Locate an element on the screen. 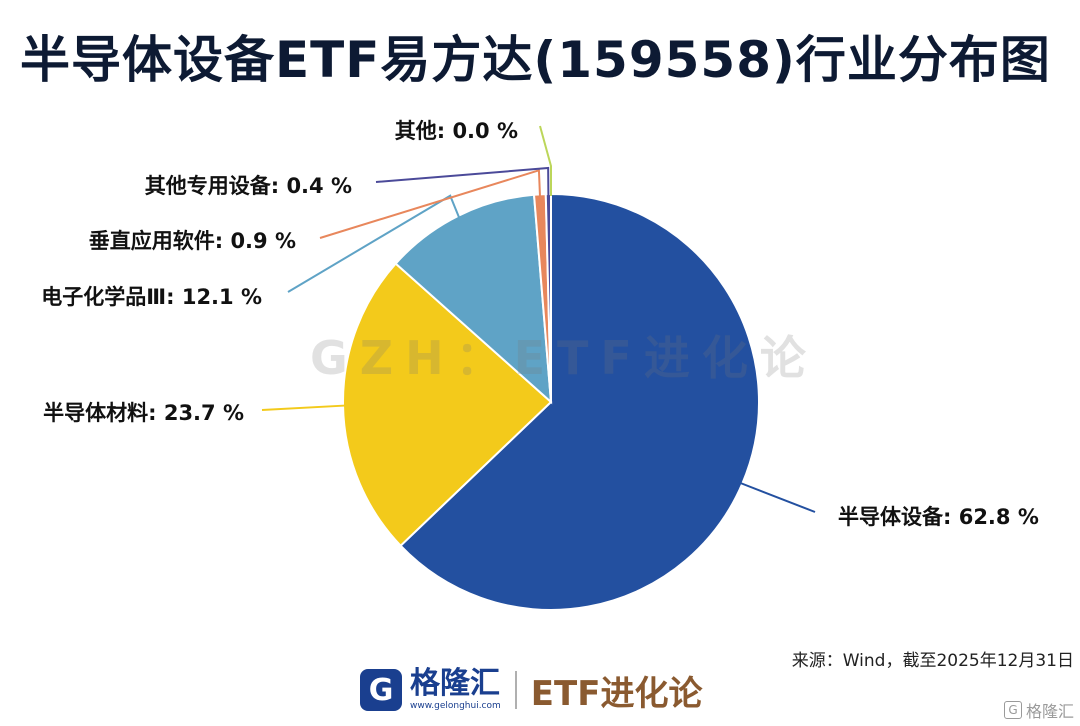 This screenshot has width=1080, height=726. corner-text: 格隆汇 is located at coordinates (1049, 711).